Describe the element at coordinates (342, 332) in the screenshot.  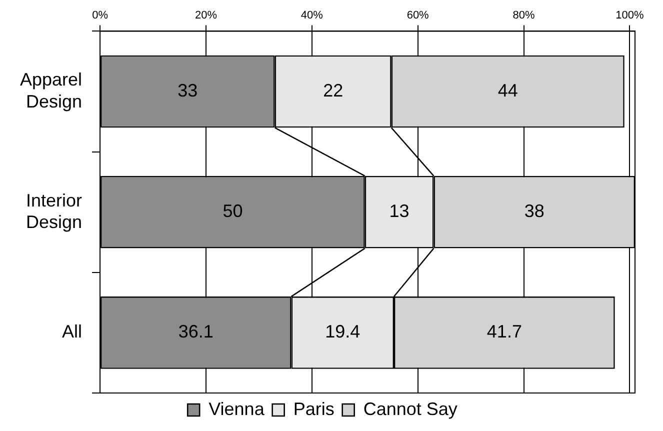
I see `data-label: 19.4` at that location.